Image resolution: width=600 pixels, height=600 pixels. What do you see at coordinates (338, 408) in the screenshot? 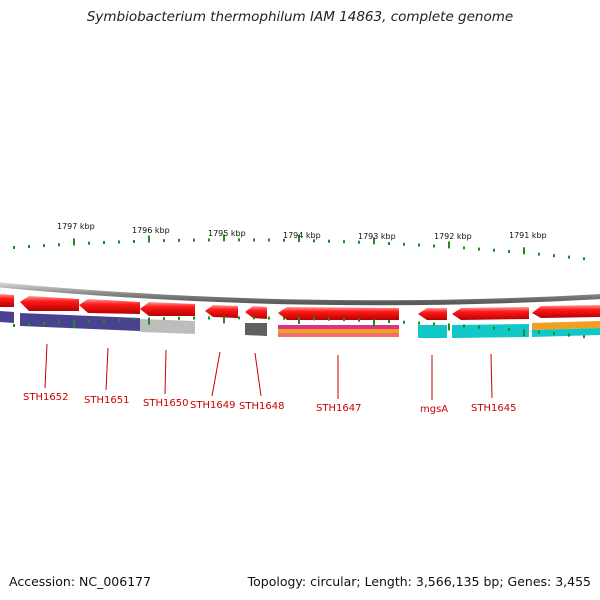
I see `gene-label-sth1647: STH1647` at bounding box center [338, 408].